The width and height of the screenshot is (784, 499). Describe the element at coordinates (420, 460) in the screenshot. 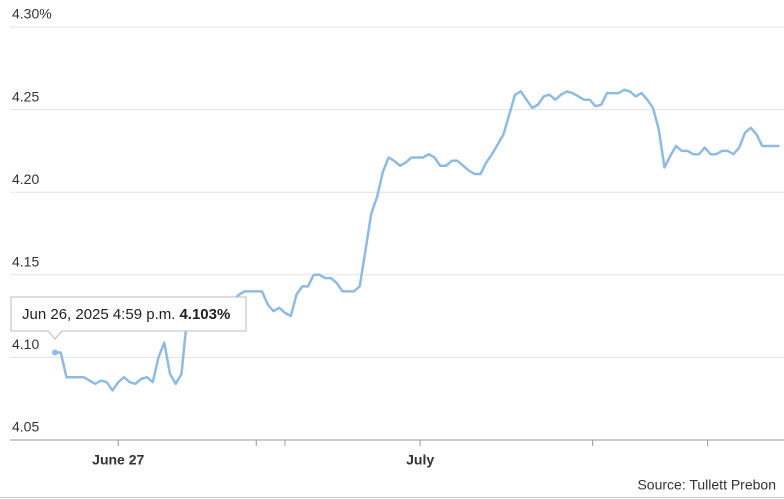

I see `x-tick-label: July` at that location.